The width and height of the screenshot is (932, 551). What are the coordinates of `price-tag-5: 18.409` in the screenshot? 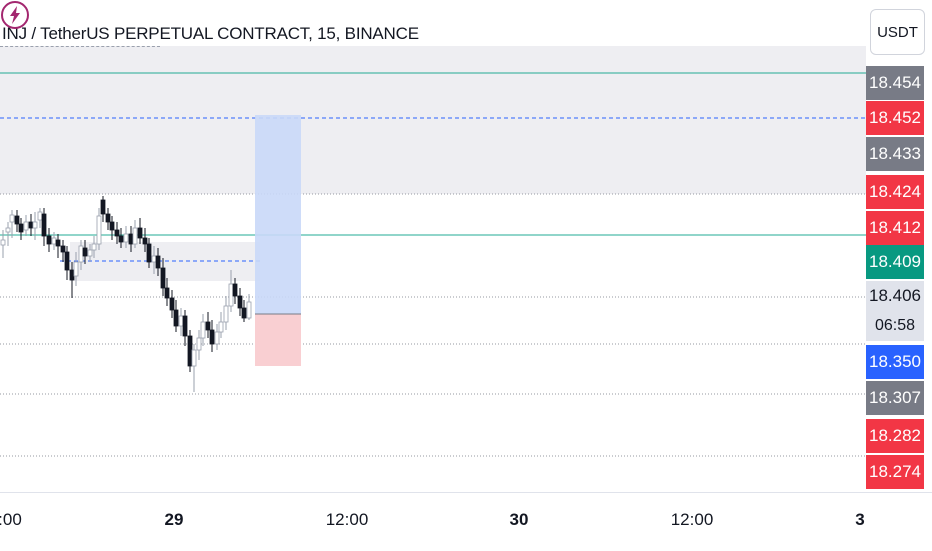 It's located at (895, 262).